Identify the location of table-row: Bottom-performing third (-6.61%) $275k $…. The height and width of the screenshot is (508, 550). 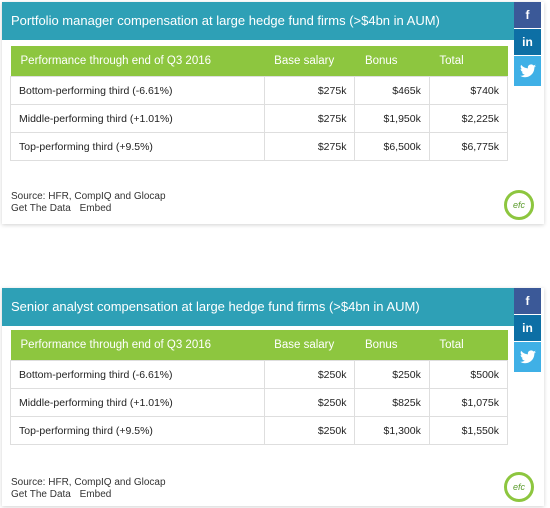
(259, 90).